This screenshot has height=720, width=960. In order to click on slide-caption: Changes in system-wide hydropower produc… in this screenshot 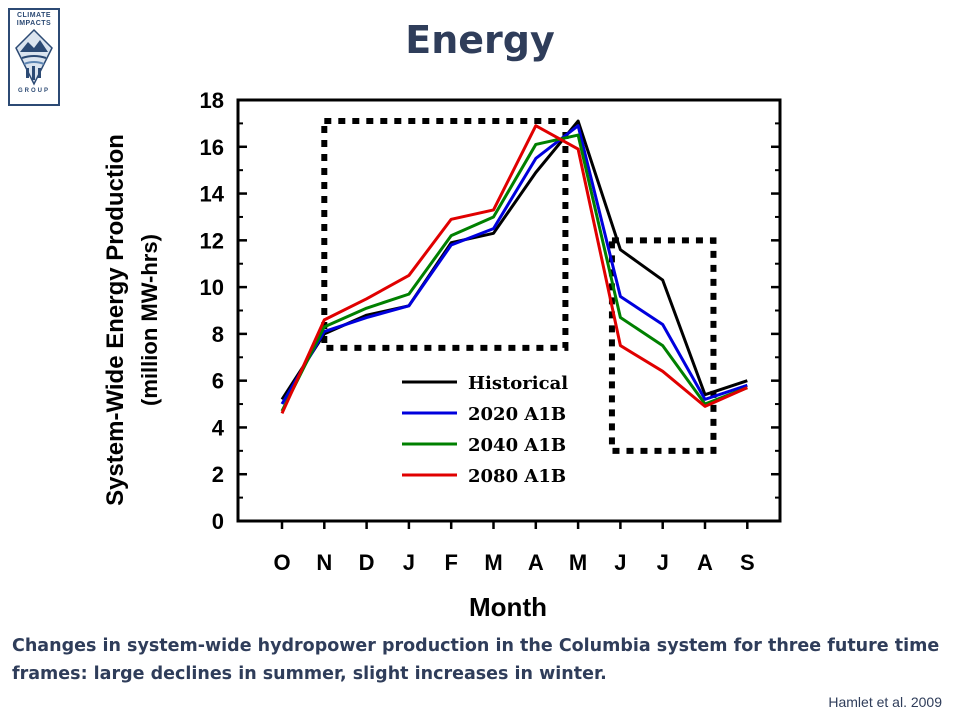, I will do `click(476, 660)`.